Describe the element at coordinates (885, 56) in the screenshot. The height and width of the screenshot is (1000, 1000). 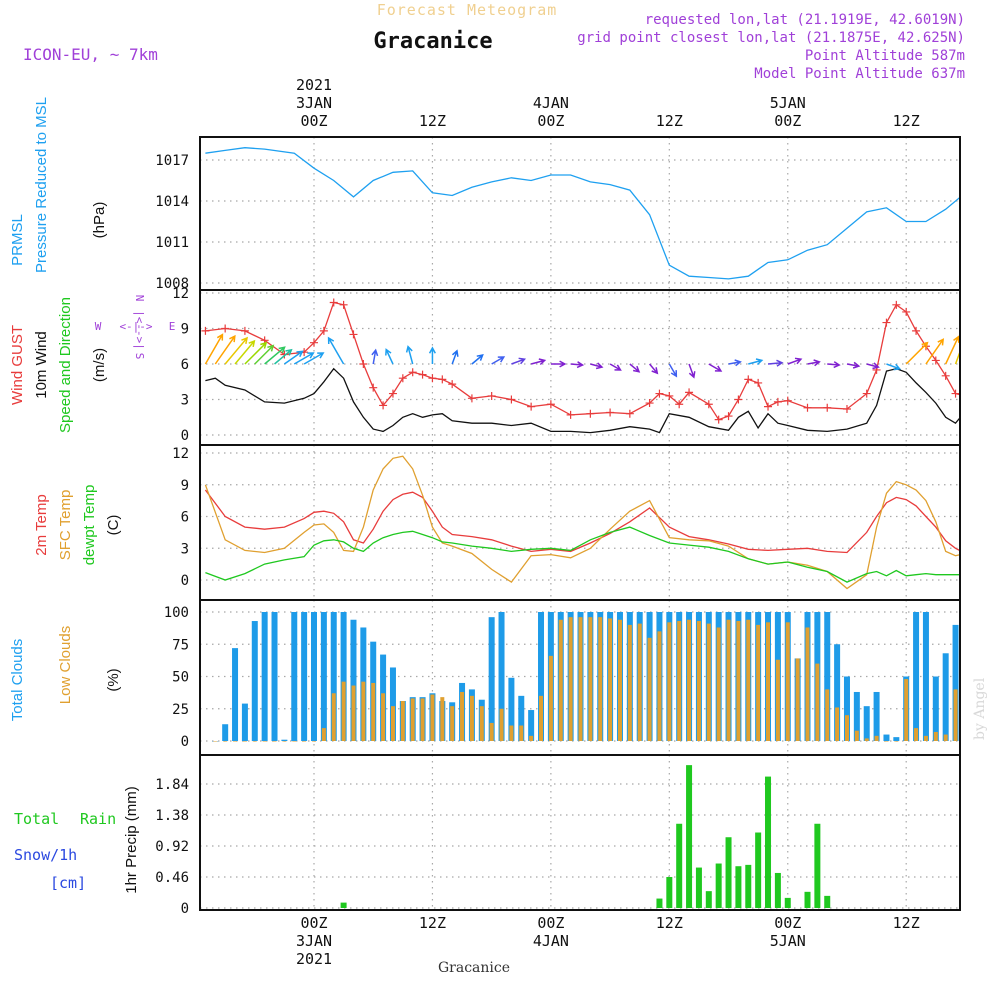
I see `point-altitude: Point Altitude 587m` at that location.